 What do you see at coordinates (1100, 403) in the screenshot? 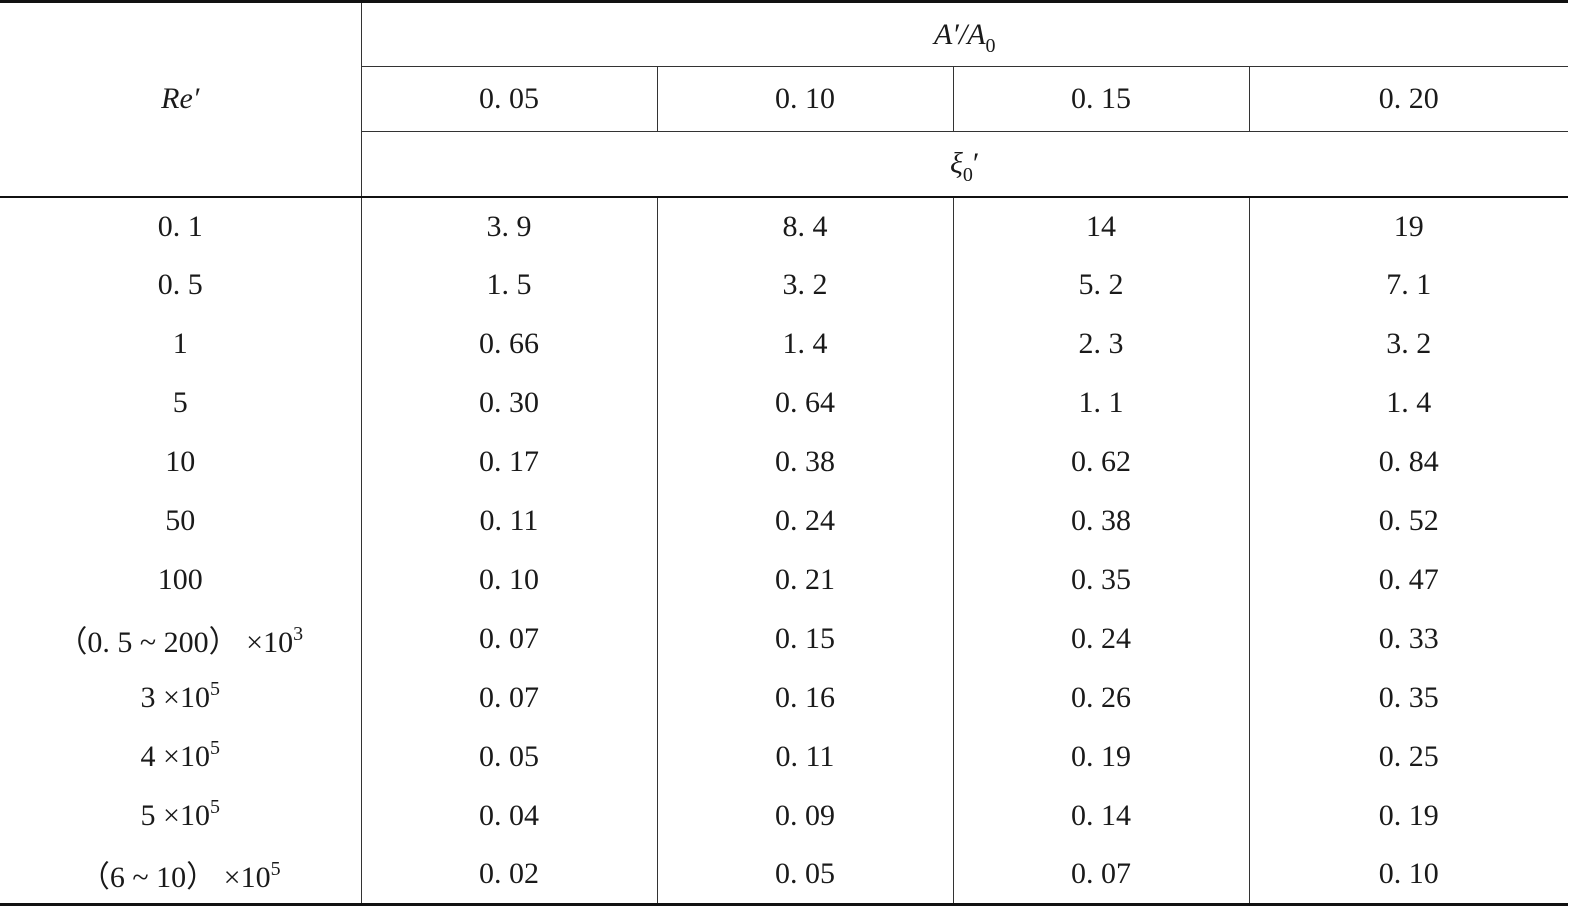
I see `table-cell: 1. 1` at bounding box center [1100, 403].